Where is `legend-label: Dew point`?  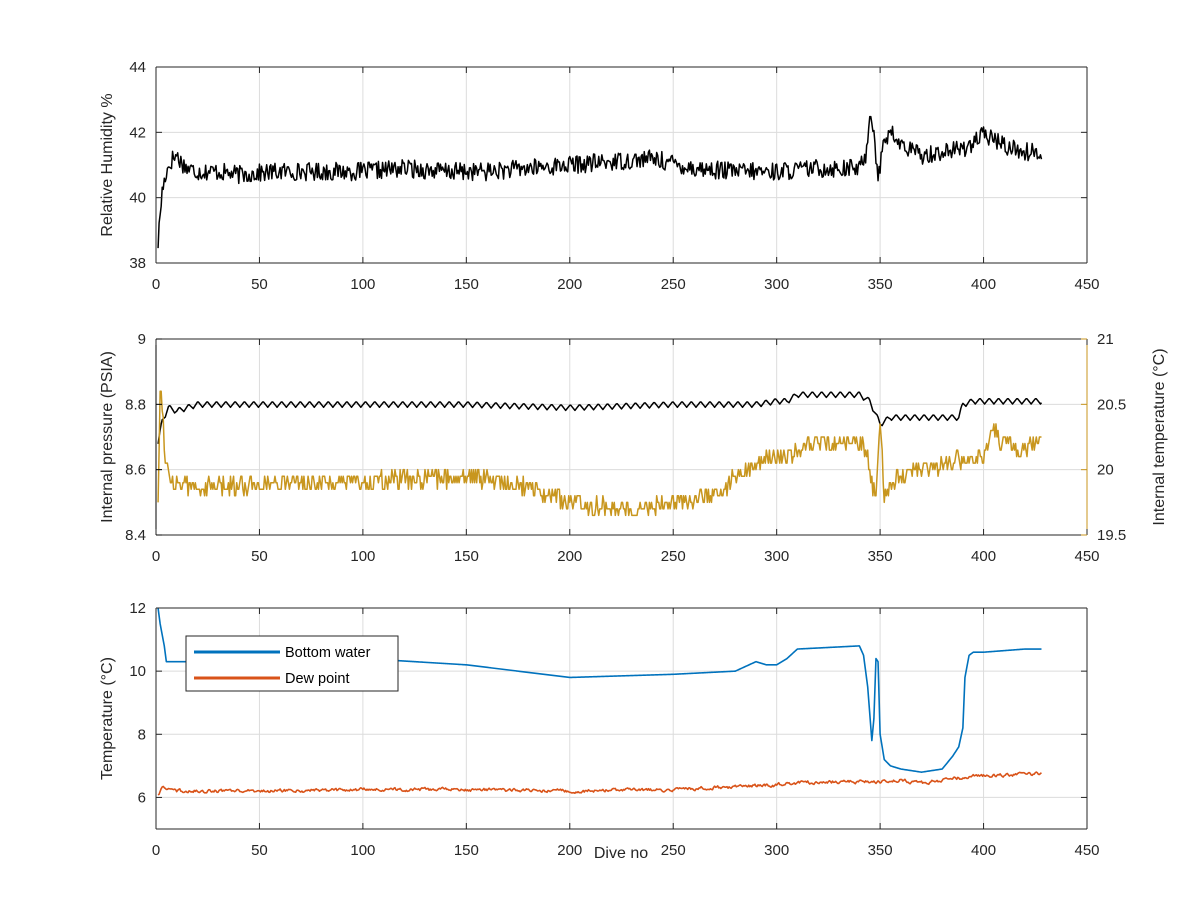 legend-label: Dew point is located at coordinates (317, 679).